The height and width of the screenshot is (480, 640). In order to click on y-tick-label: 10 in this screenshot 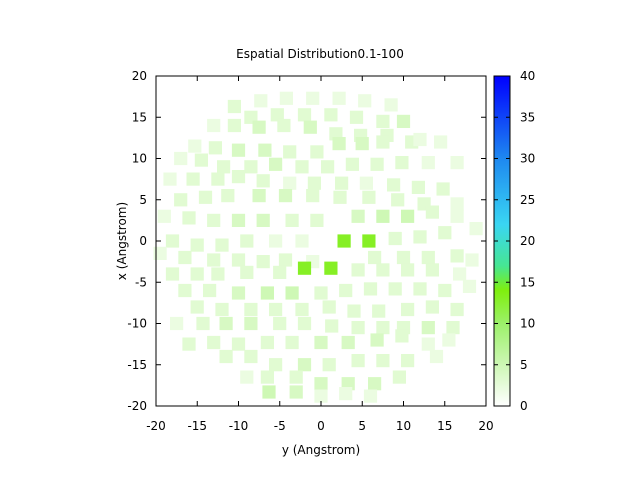, I will do `click(139, 159)`.